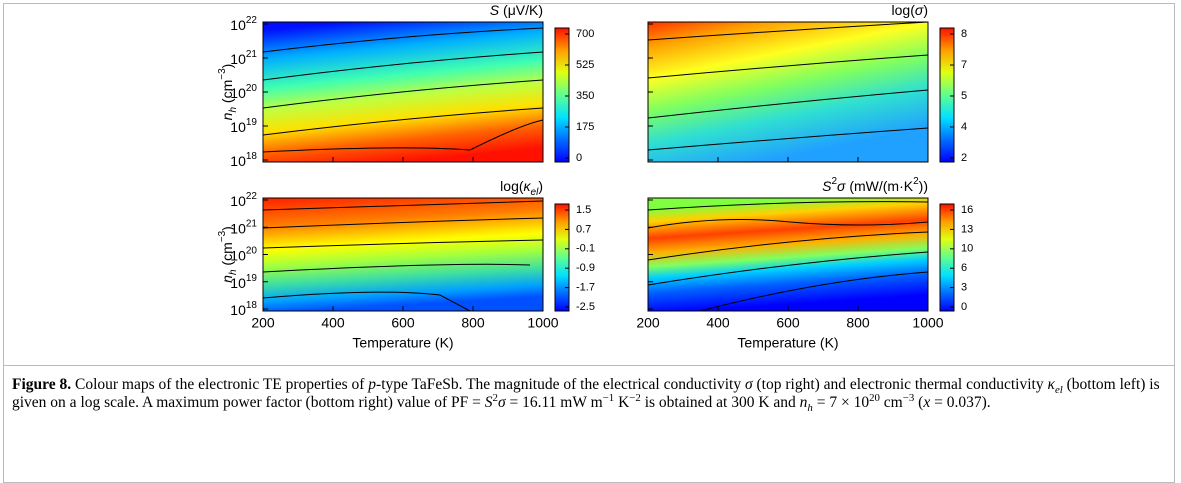 The image size is (1181, 483). I want to click on caption-text: is obtained at 300 K and, so click(720, 402).